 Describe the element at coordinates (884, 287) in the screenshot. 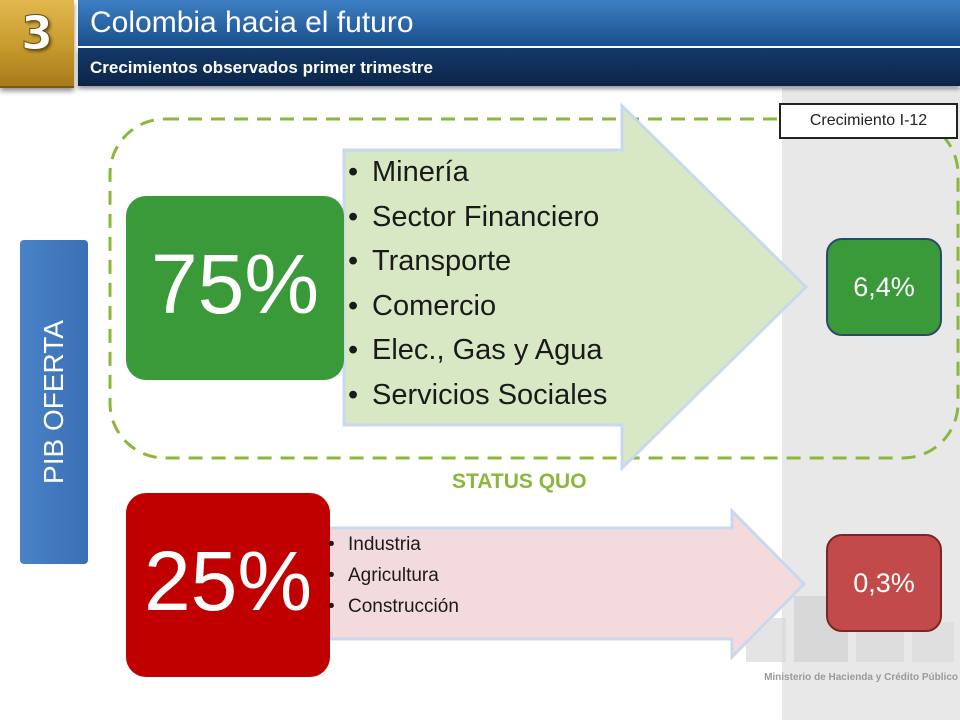

I see `top-growth-badge: 6,4%` at that location.